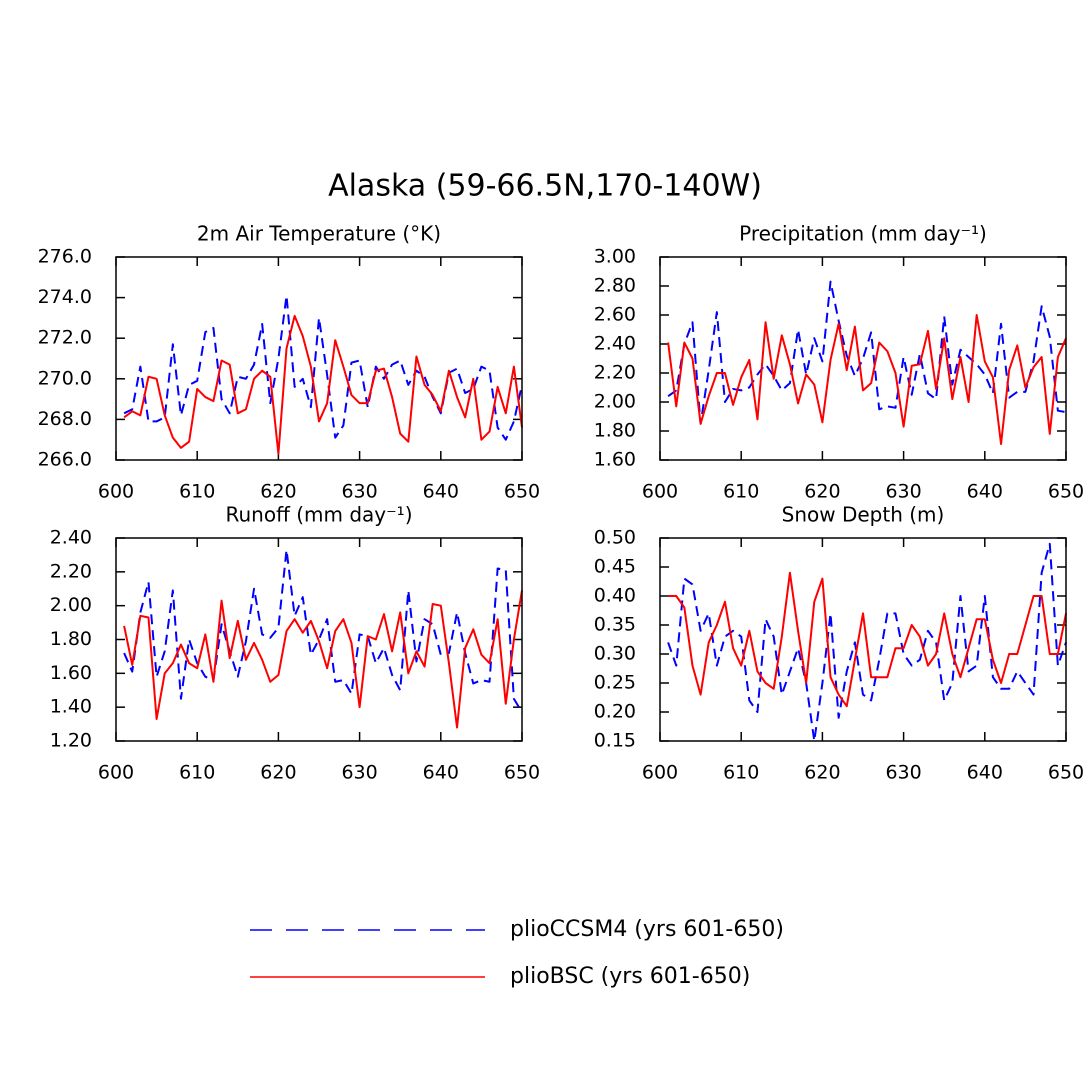 This screenshot has width=1090, height=1090. I want to click on panel-title: Runoff (mm day⁻¹), so click(318, 515).